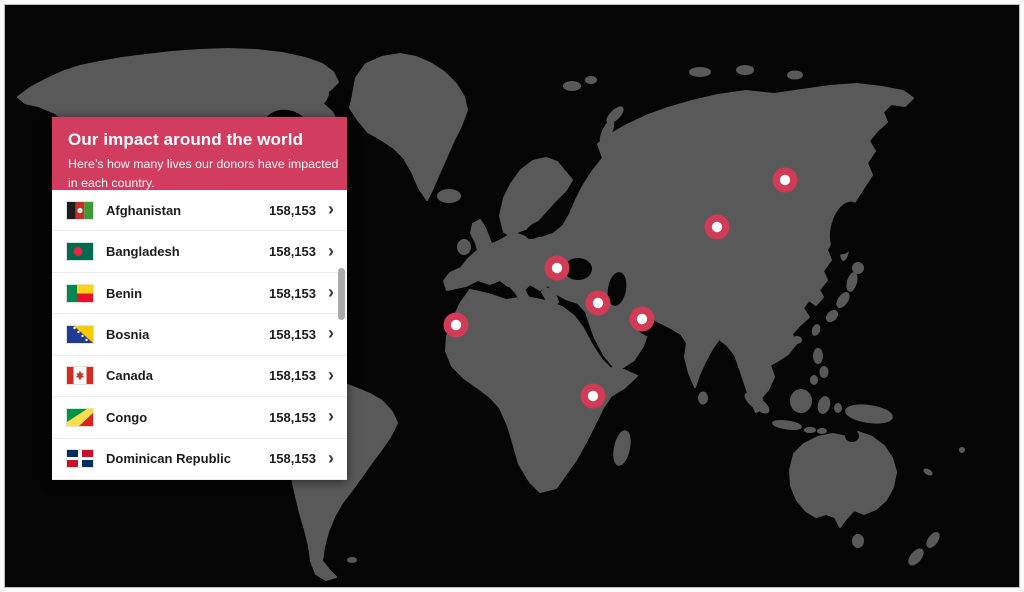  What do you see at coordinates (199, 211) in the screenshot?
I see `country-row-afghanistan: Afghanistan 158,153 ›` at bounding box center [199, 211].